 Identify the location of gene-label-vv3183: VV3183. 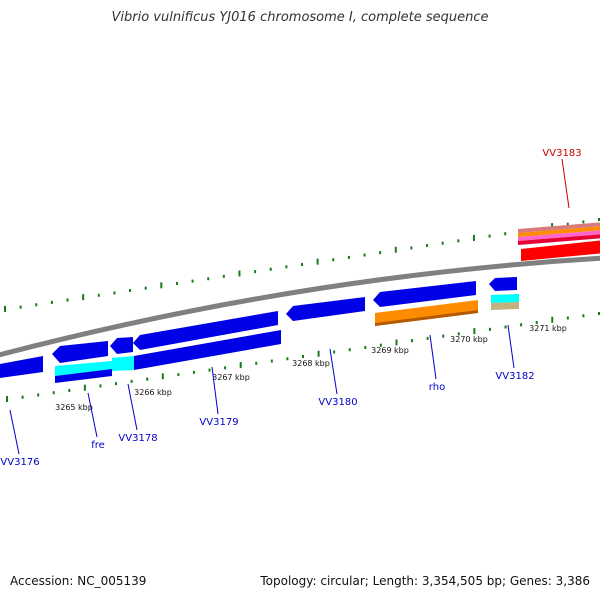
(561, 153).